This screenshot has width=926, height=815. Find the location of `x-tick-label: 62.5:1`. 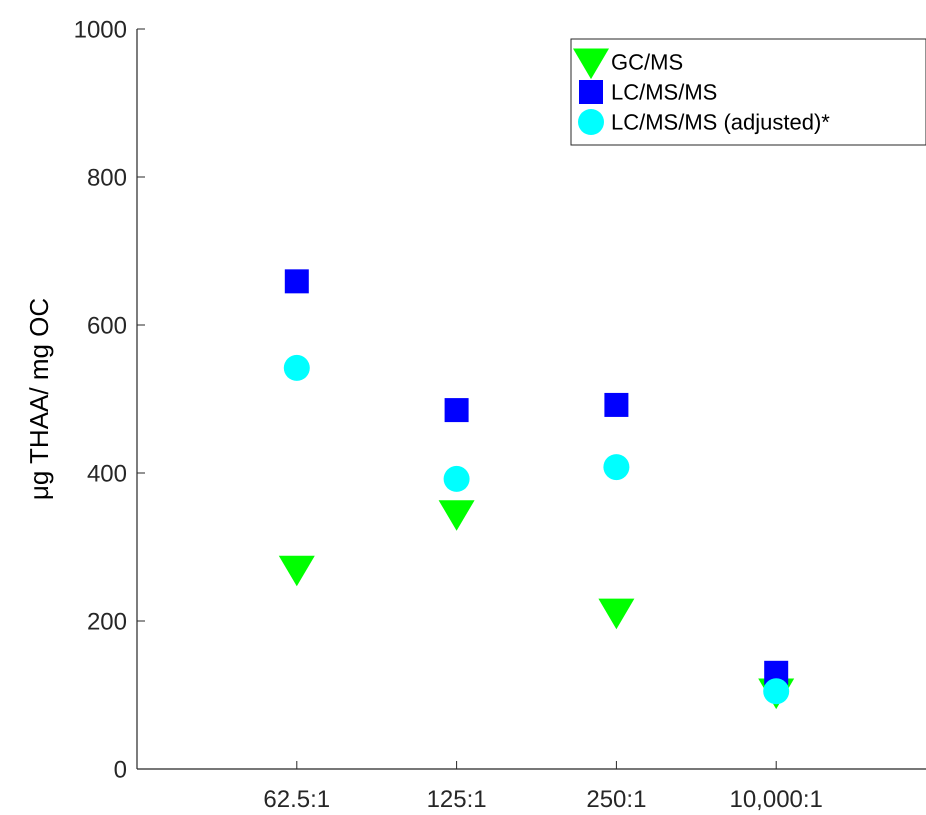

x-tick-label: 62.5:1 is located at coordinates (296, 799).